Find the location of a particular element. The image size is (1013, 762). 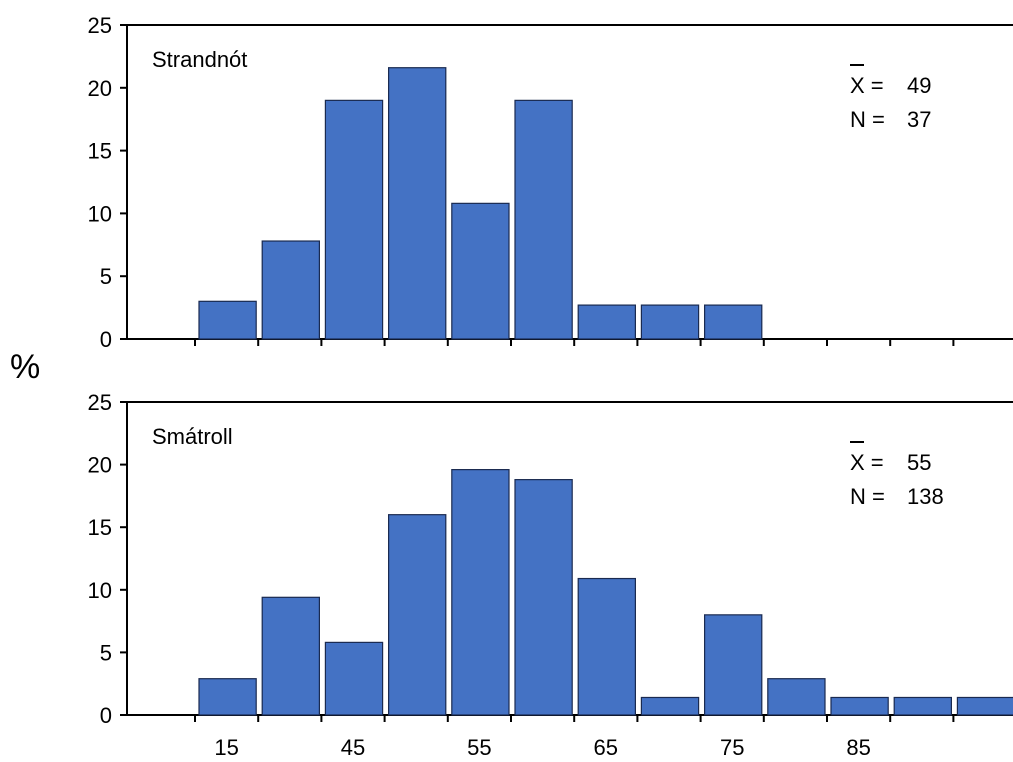

x-tick-label: 15 is located at coordinates (226, 747).